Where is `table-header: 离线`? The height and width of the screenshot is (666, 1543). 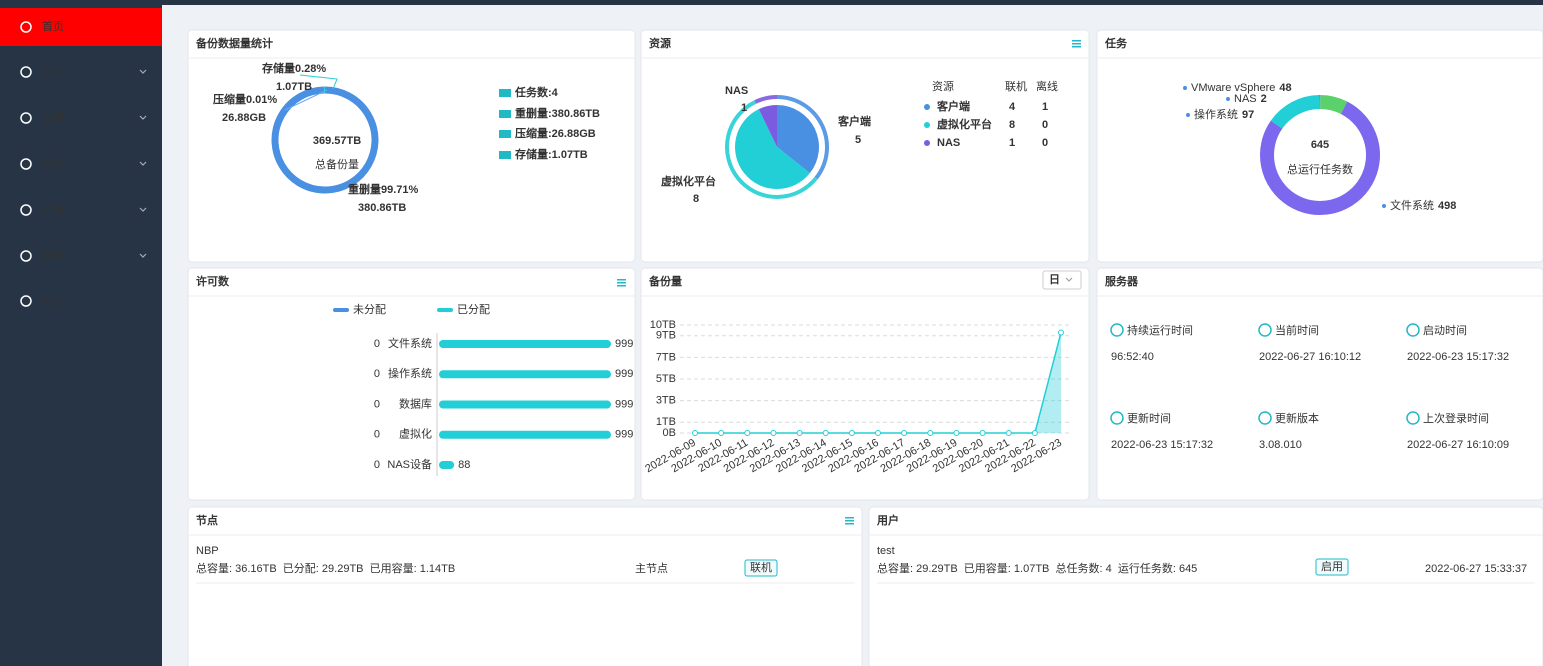 table-header: 离线 is located at coordinates (1047, 86).